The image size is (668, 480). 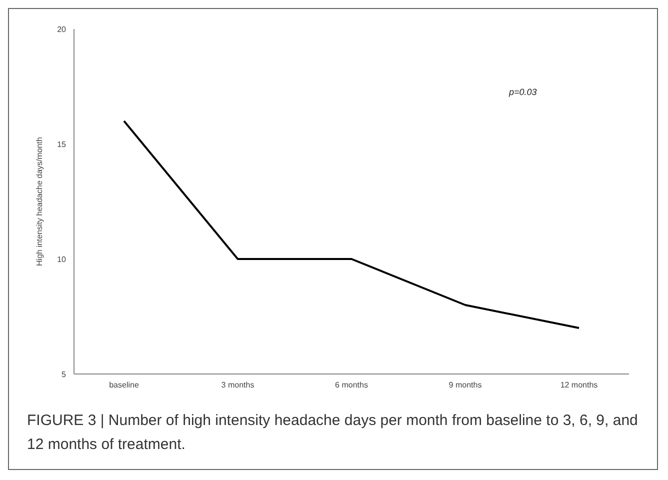 What do you see at coordinates (579, 385) in the screenshot?
I see `x-tick-label: 12 months` at bounding box center [579, 385].